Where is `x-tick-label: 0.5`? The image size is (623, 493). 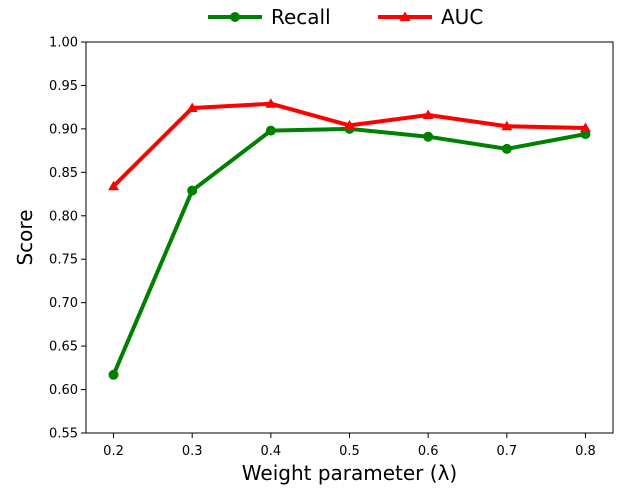
x-tick-label: 0.5 is located at coordinates (349, 451).